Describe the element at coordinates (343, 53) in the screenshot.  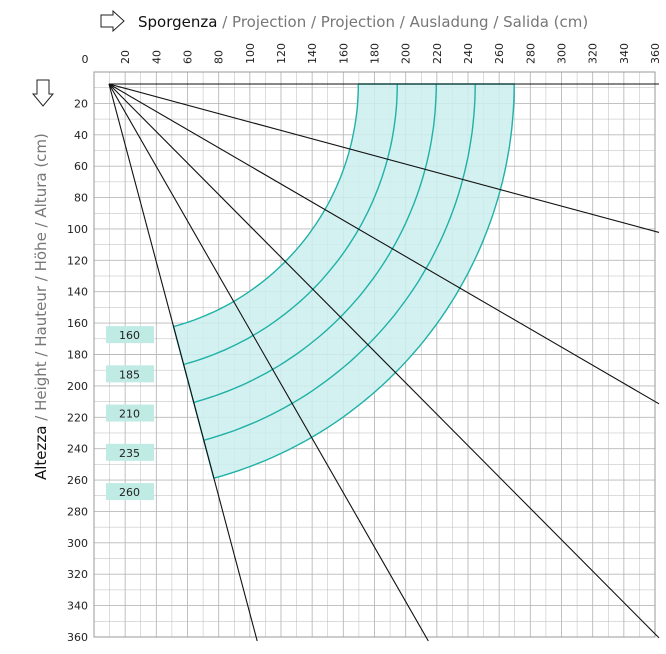
I see `x-tick-label: 160` at that location.